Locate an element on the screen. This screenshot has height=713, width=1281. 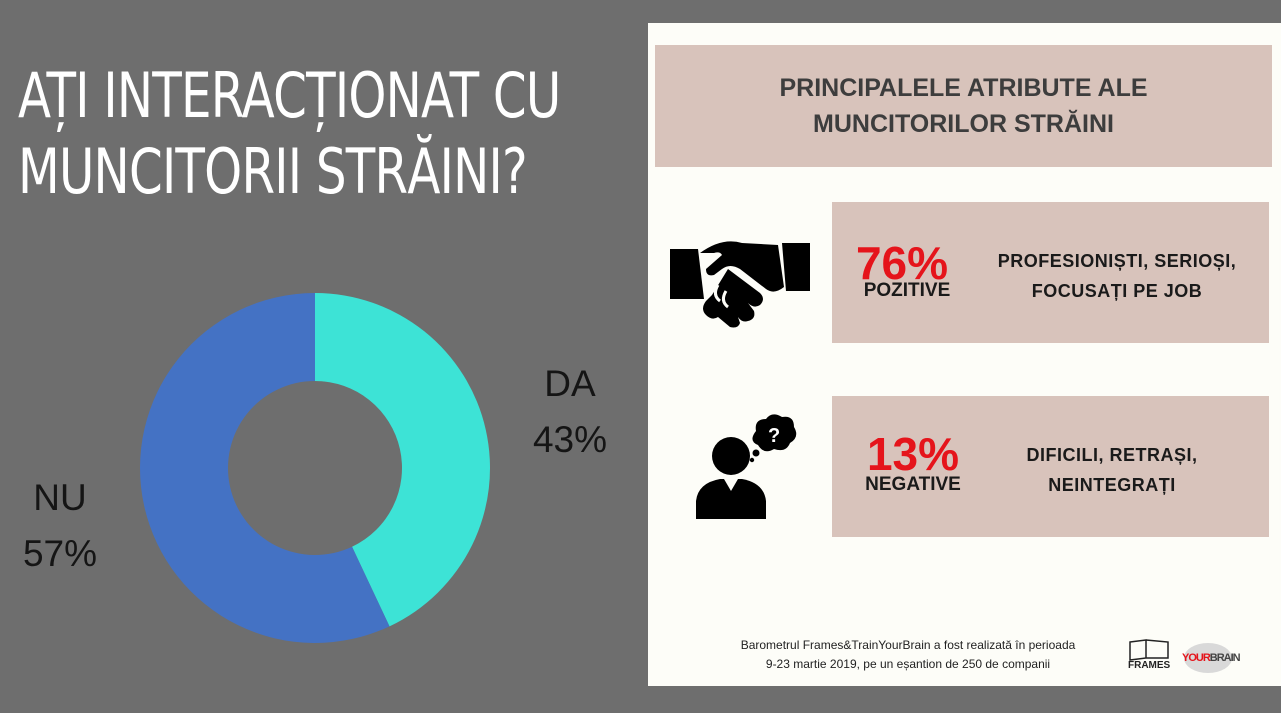
confused-person-icon: ? is located at coordinates (746, 466).